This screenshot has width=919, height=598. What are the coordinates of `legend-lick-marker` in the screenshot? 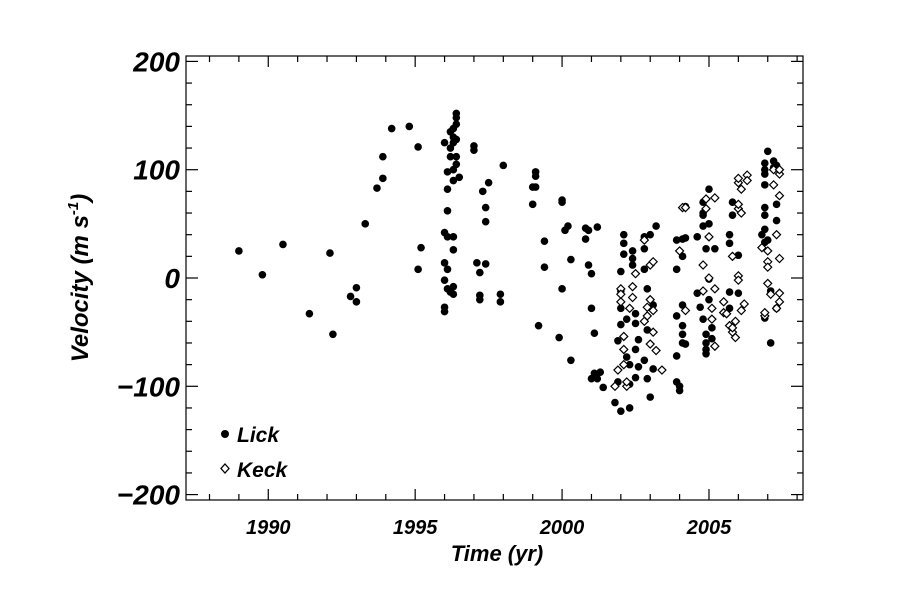 It's located at (225, 434).